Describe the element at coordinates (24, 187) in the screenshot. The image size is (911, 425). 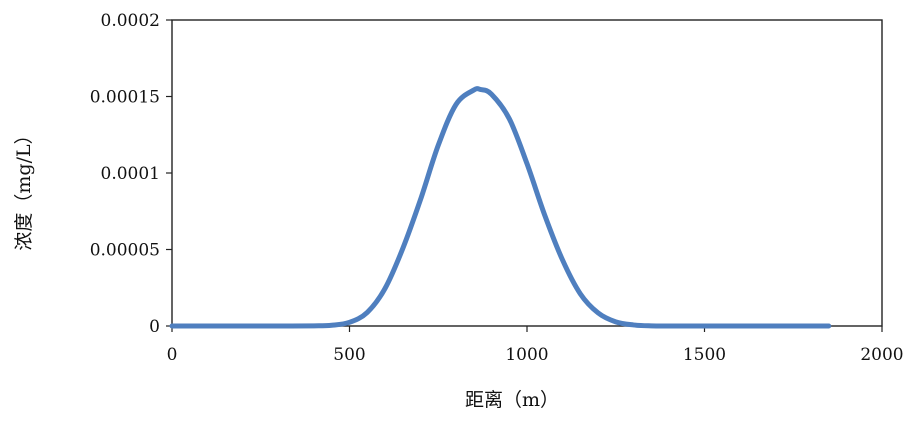
I see `y-axis-title: 浓度（mg/L）` at that location.